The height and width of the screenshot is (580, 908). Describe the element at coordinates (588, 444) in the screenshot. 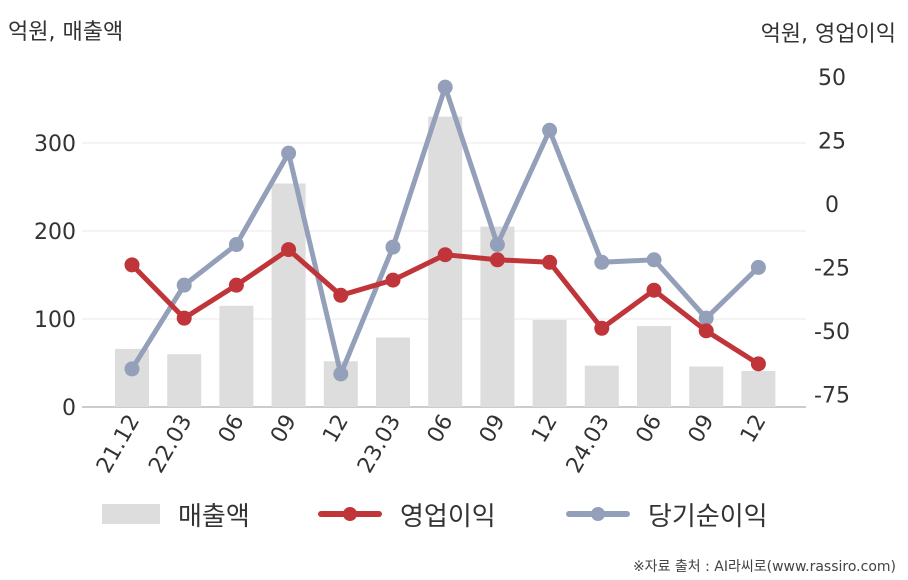

I see `category-label: 24.03` at that location.